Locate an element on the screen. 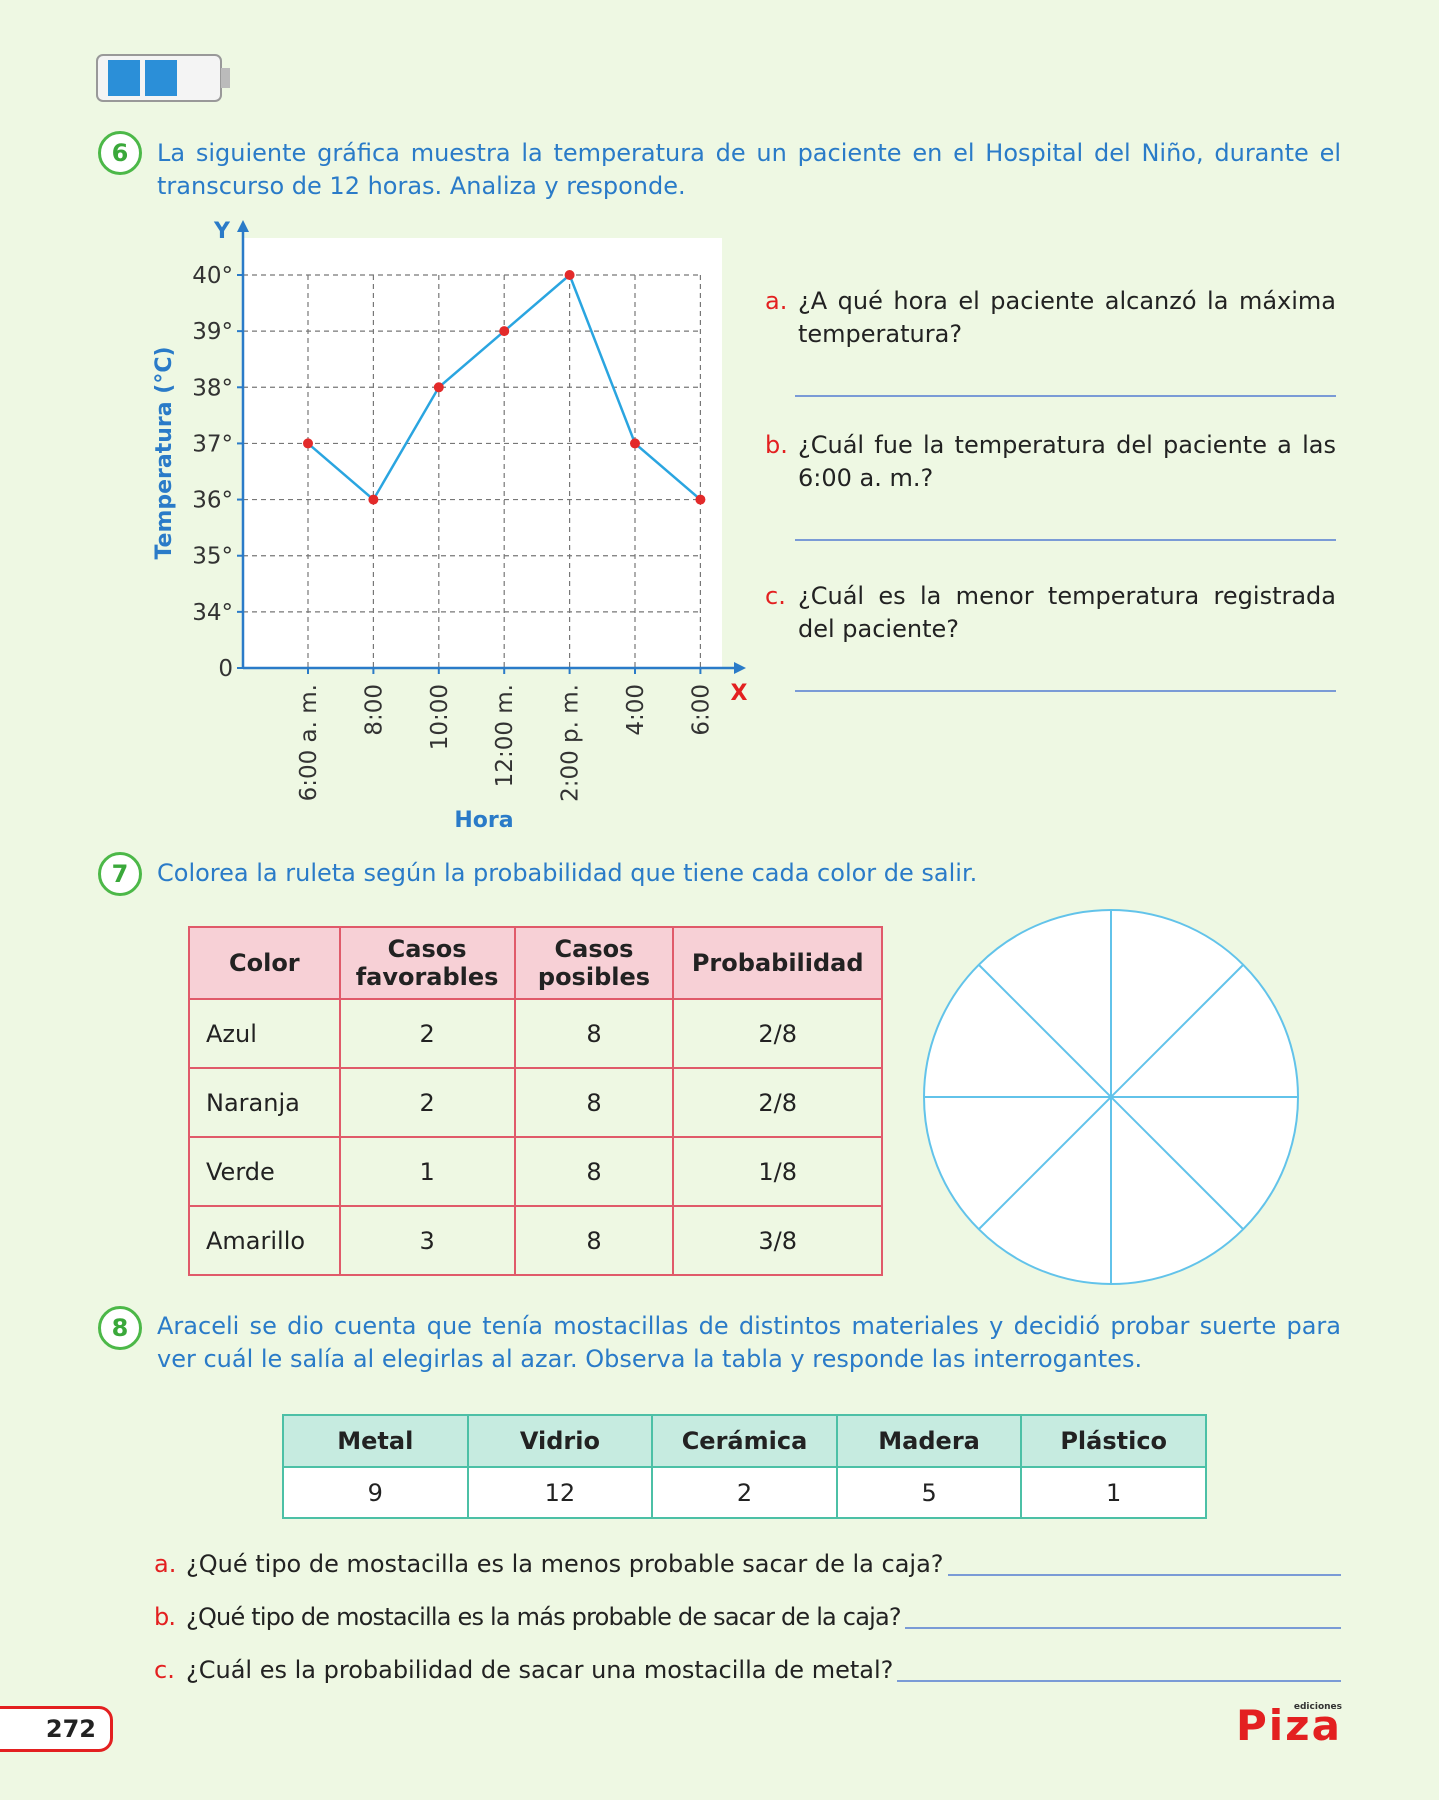 This screenshot has width=1439, height=1800. question-letter: a. is located at coordinates (776, 301).